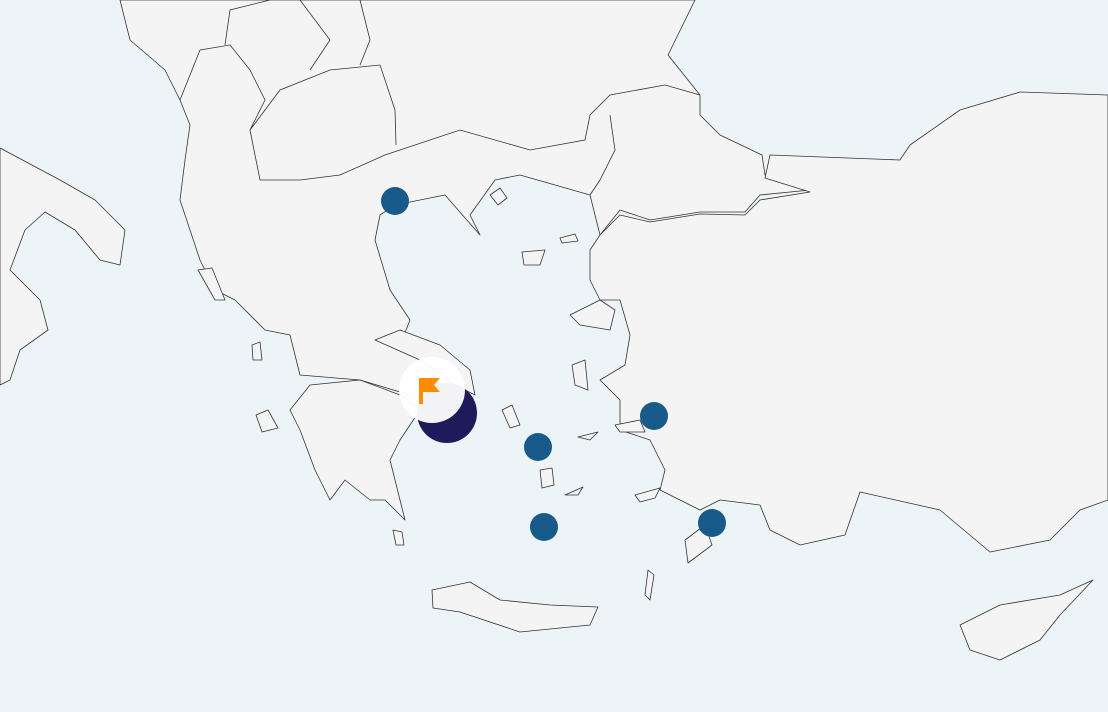 Image resolution: width=1108 pixels, height=712 pixels. What do you see at coordinates (515, 607) in the screenshot?
I see `land-crete` at bounding box center [515, 607].